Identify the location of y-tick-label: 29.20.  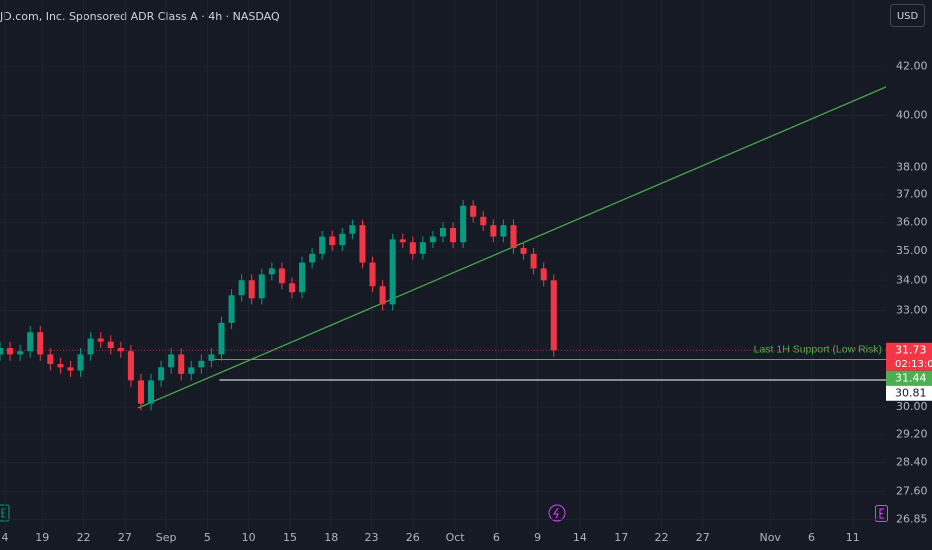
(912, 433).